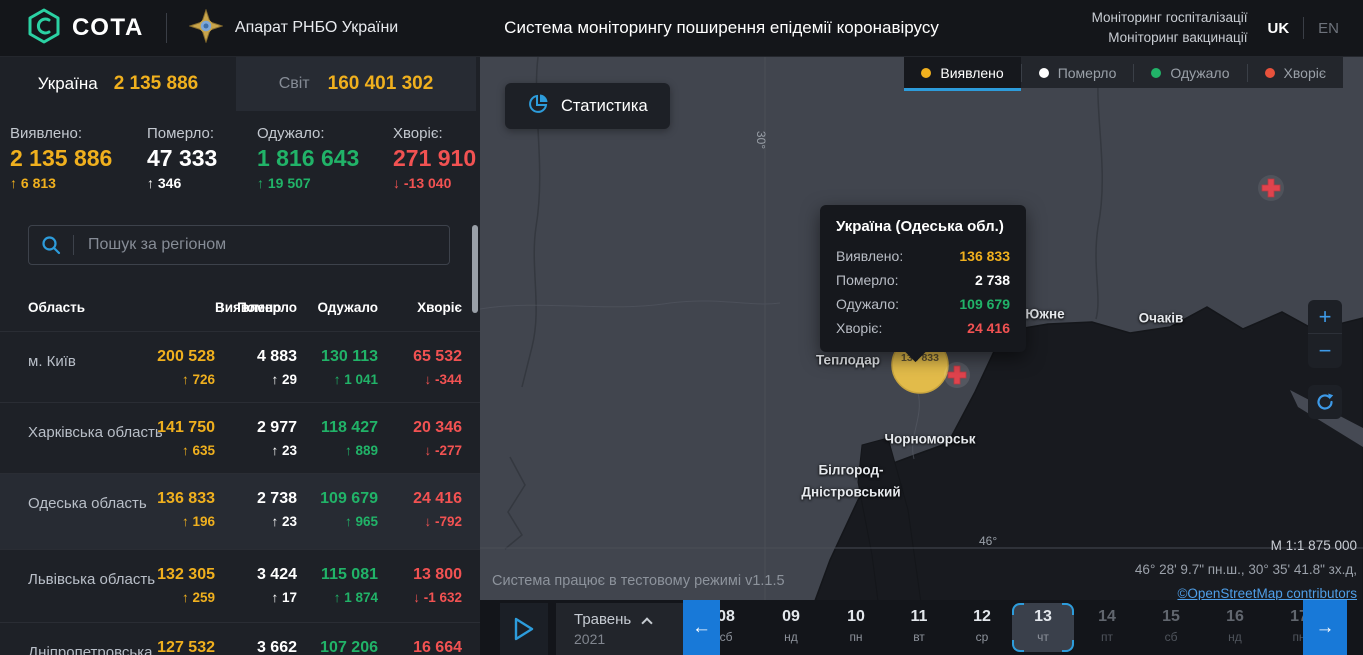 The height and width of the screenshot is (655, 1363). Describe the element at coordinates (1304, 72) in the screenshot. I see `legend-label: Хворіє` at that location.